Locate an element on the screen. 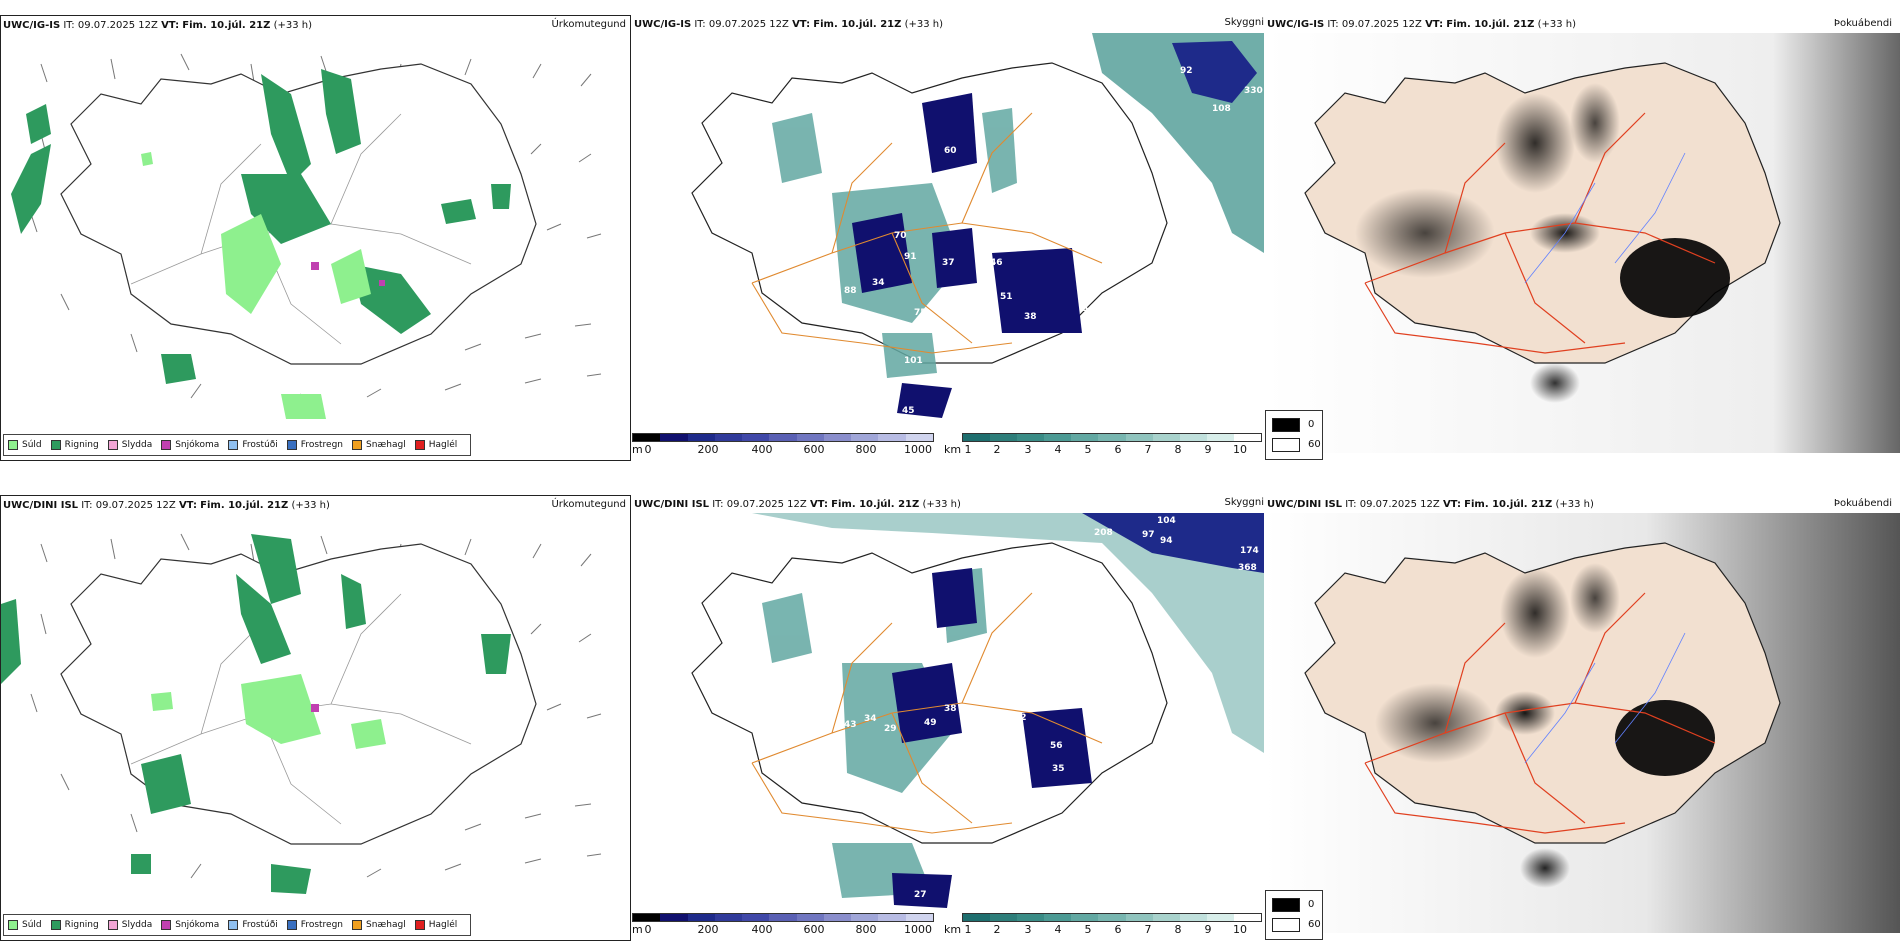 This screenshot has width=1900, height=950. wind-barbs is located at coordinates (316, 229).